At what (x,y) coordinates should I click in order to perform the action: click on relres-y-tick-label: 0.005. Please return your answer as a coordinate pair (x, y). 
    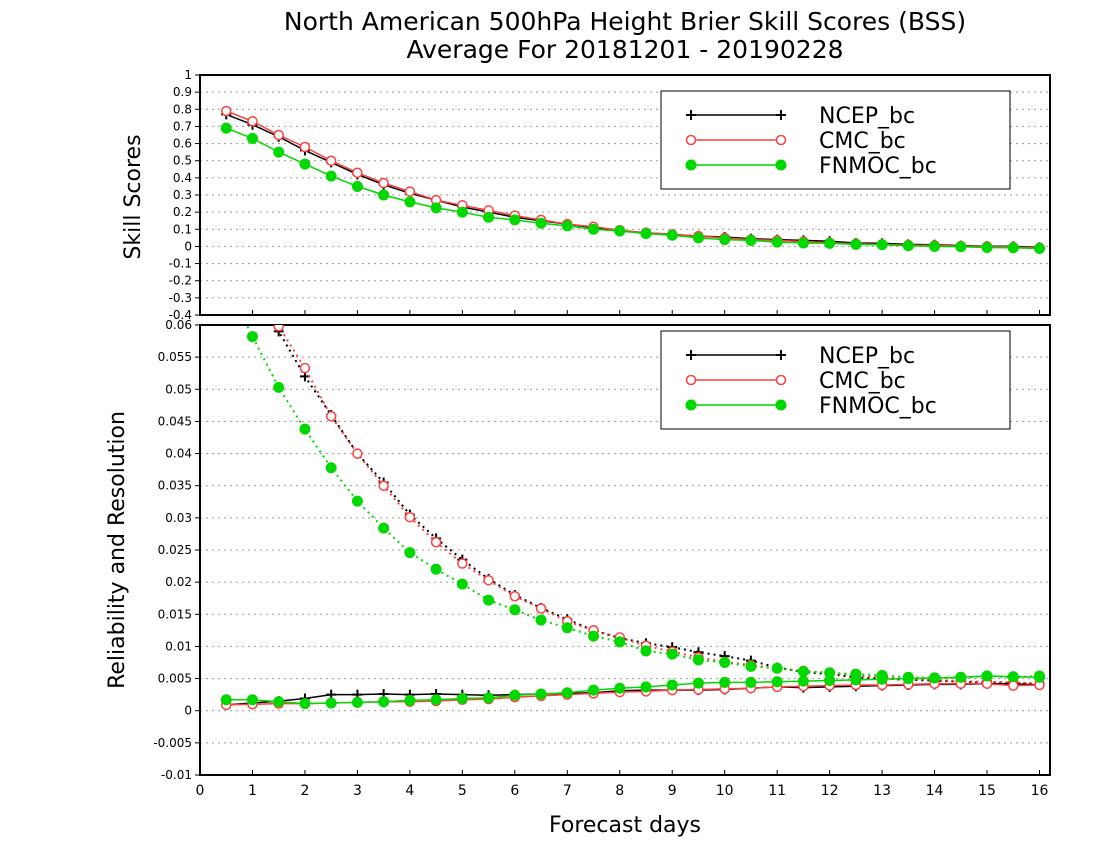
    Looking at the image, I should click on (175, 679).